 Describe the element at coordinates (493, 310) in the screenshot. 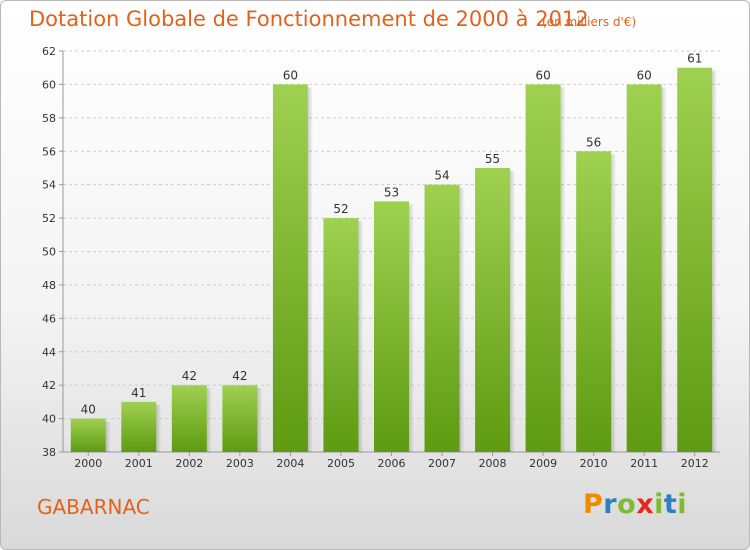

I see `bar-2008` at that location.